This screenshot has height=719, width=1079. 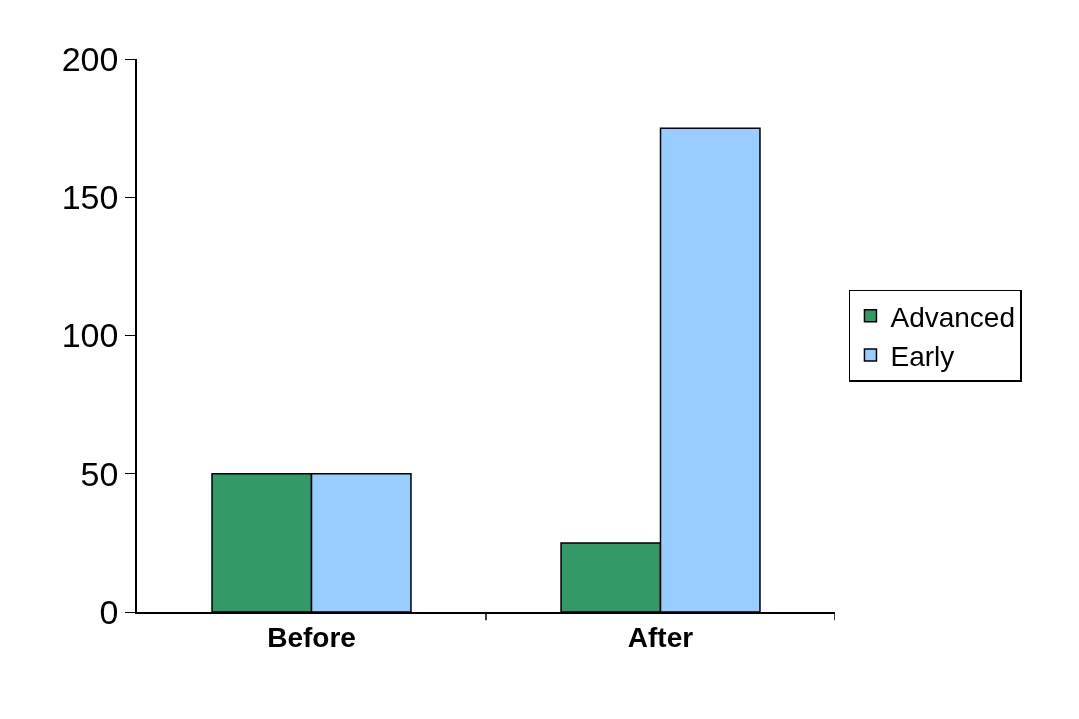 I want to click on x-tick-label: After, so click(x=660, y=638).